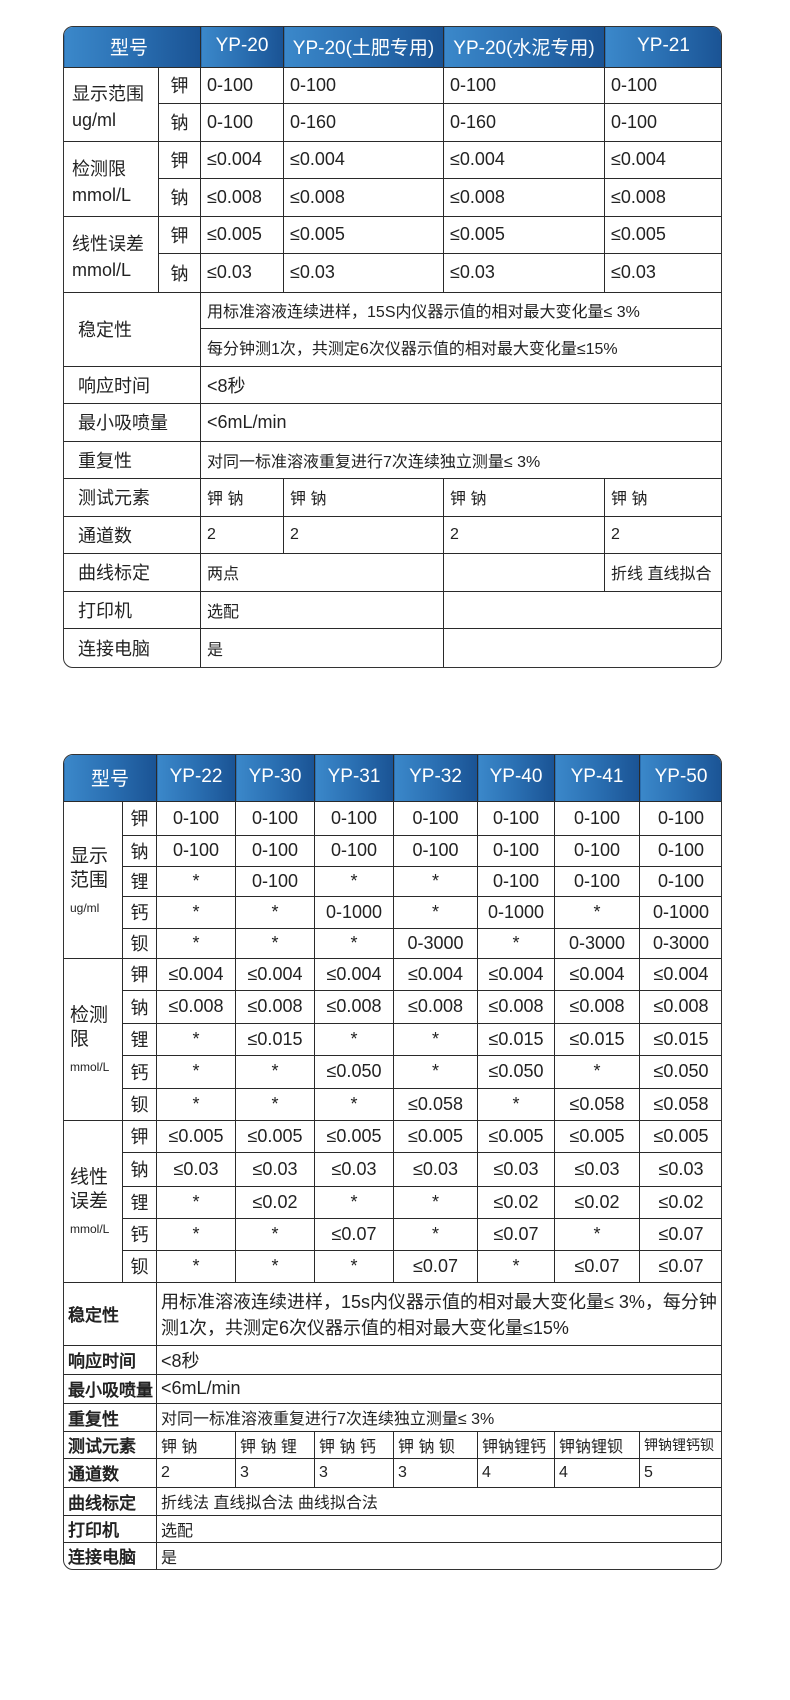 This screenshot has height=1700, width=790. I want to click on element-label: 钙, so click(139, 912).